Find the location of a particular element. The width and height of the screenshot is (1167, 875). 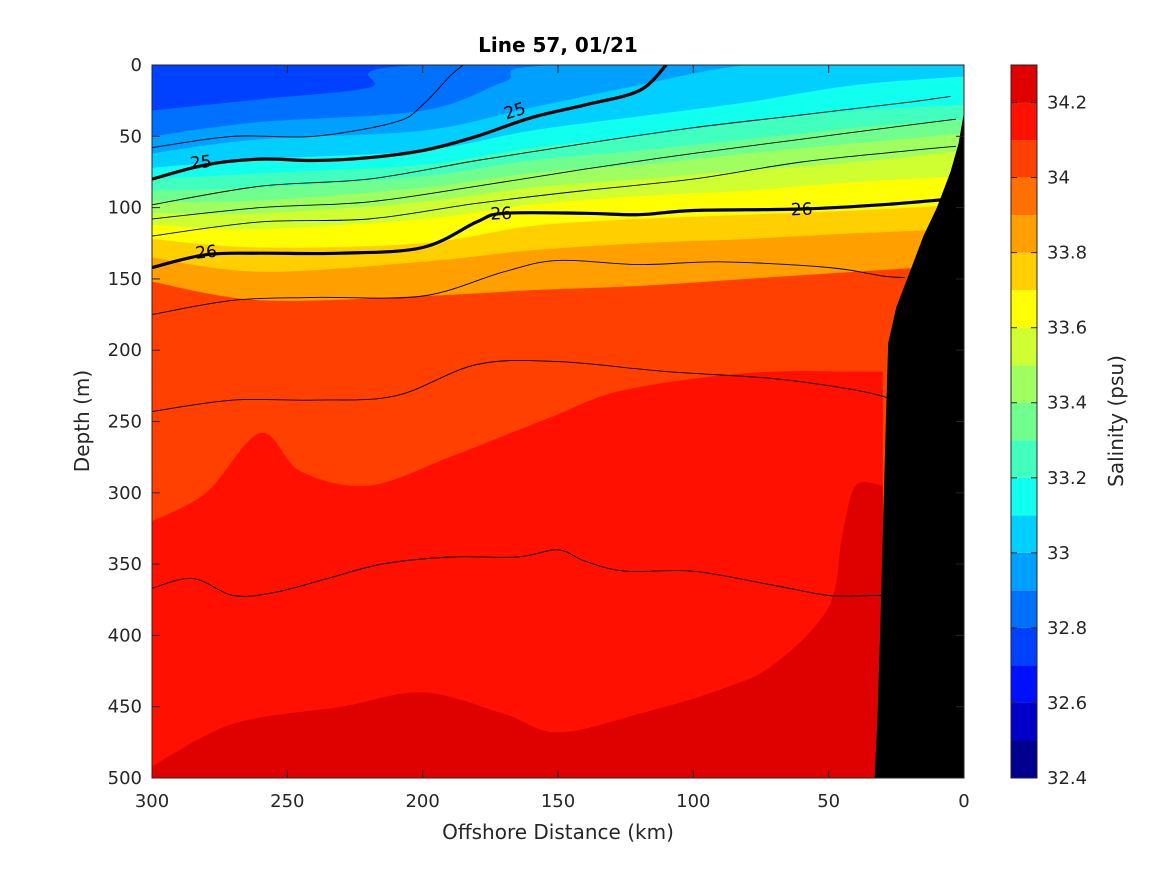

salinity-band is located at coordinates (558, 88).